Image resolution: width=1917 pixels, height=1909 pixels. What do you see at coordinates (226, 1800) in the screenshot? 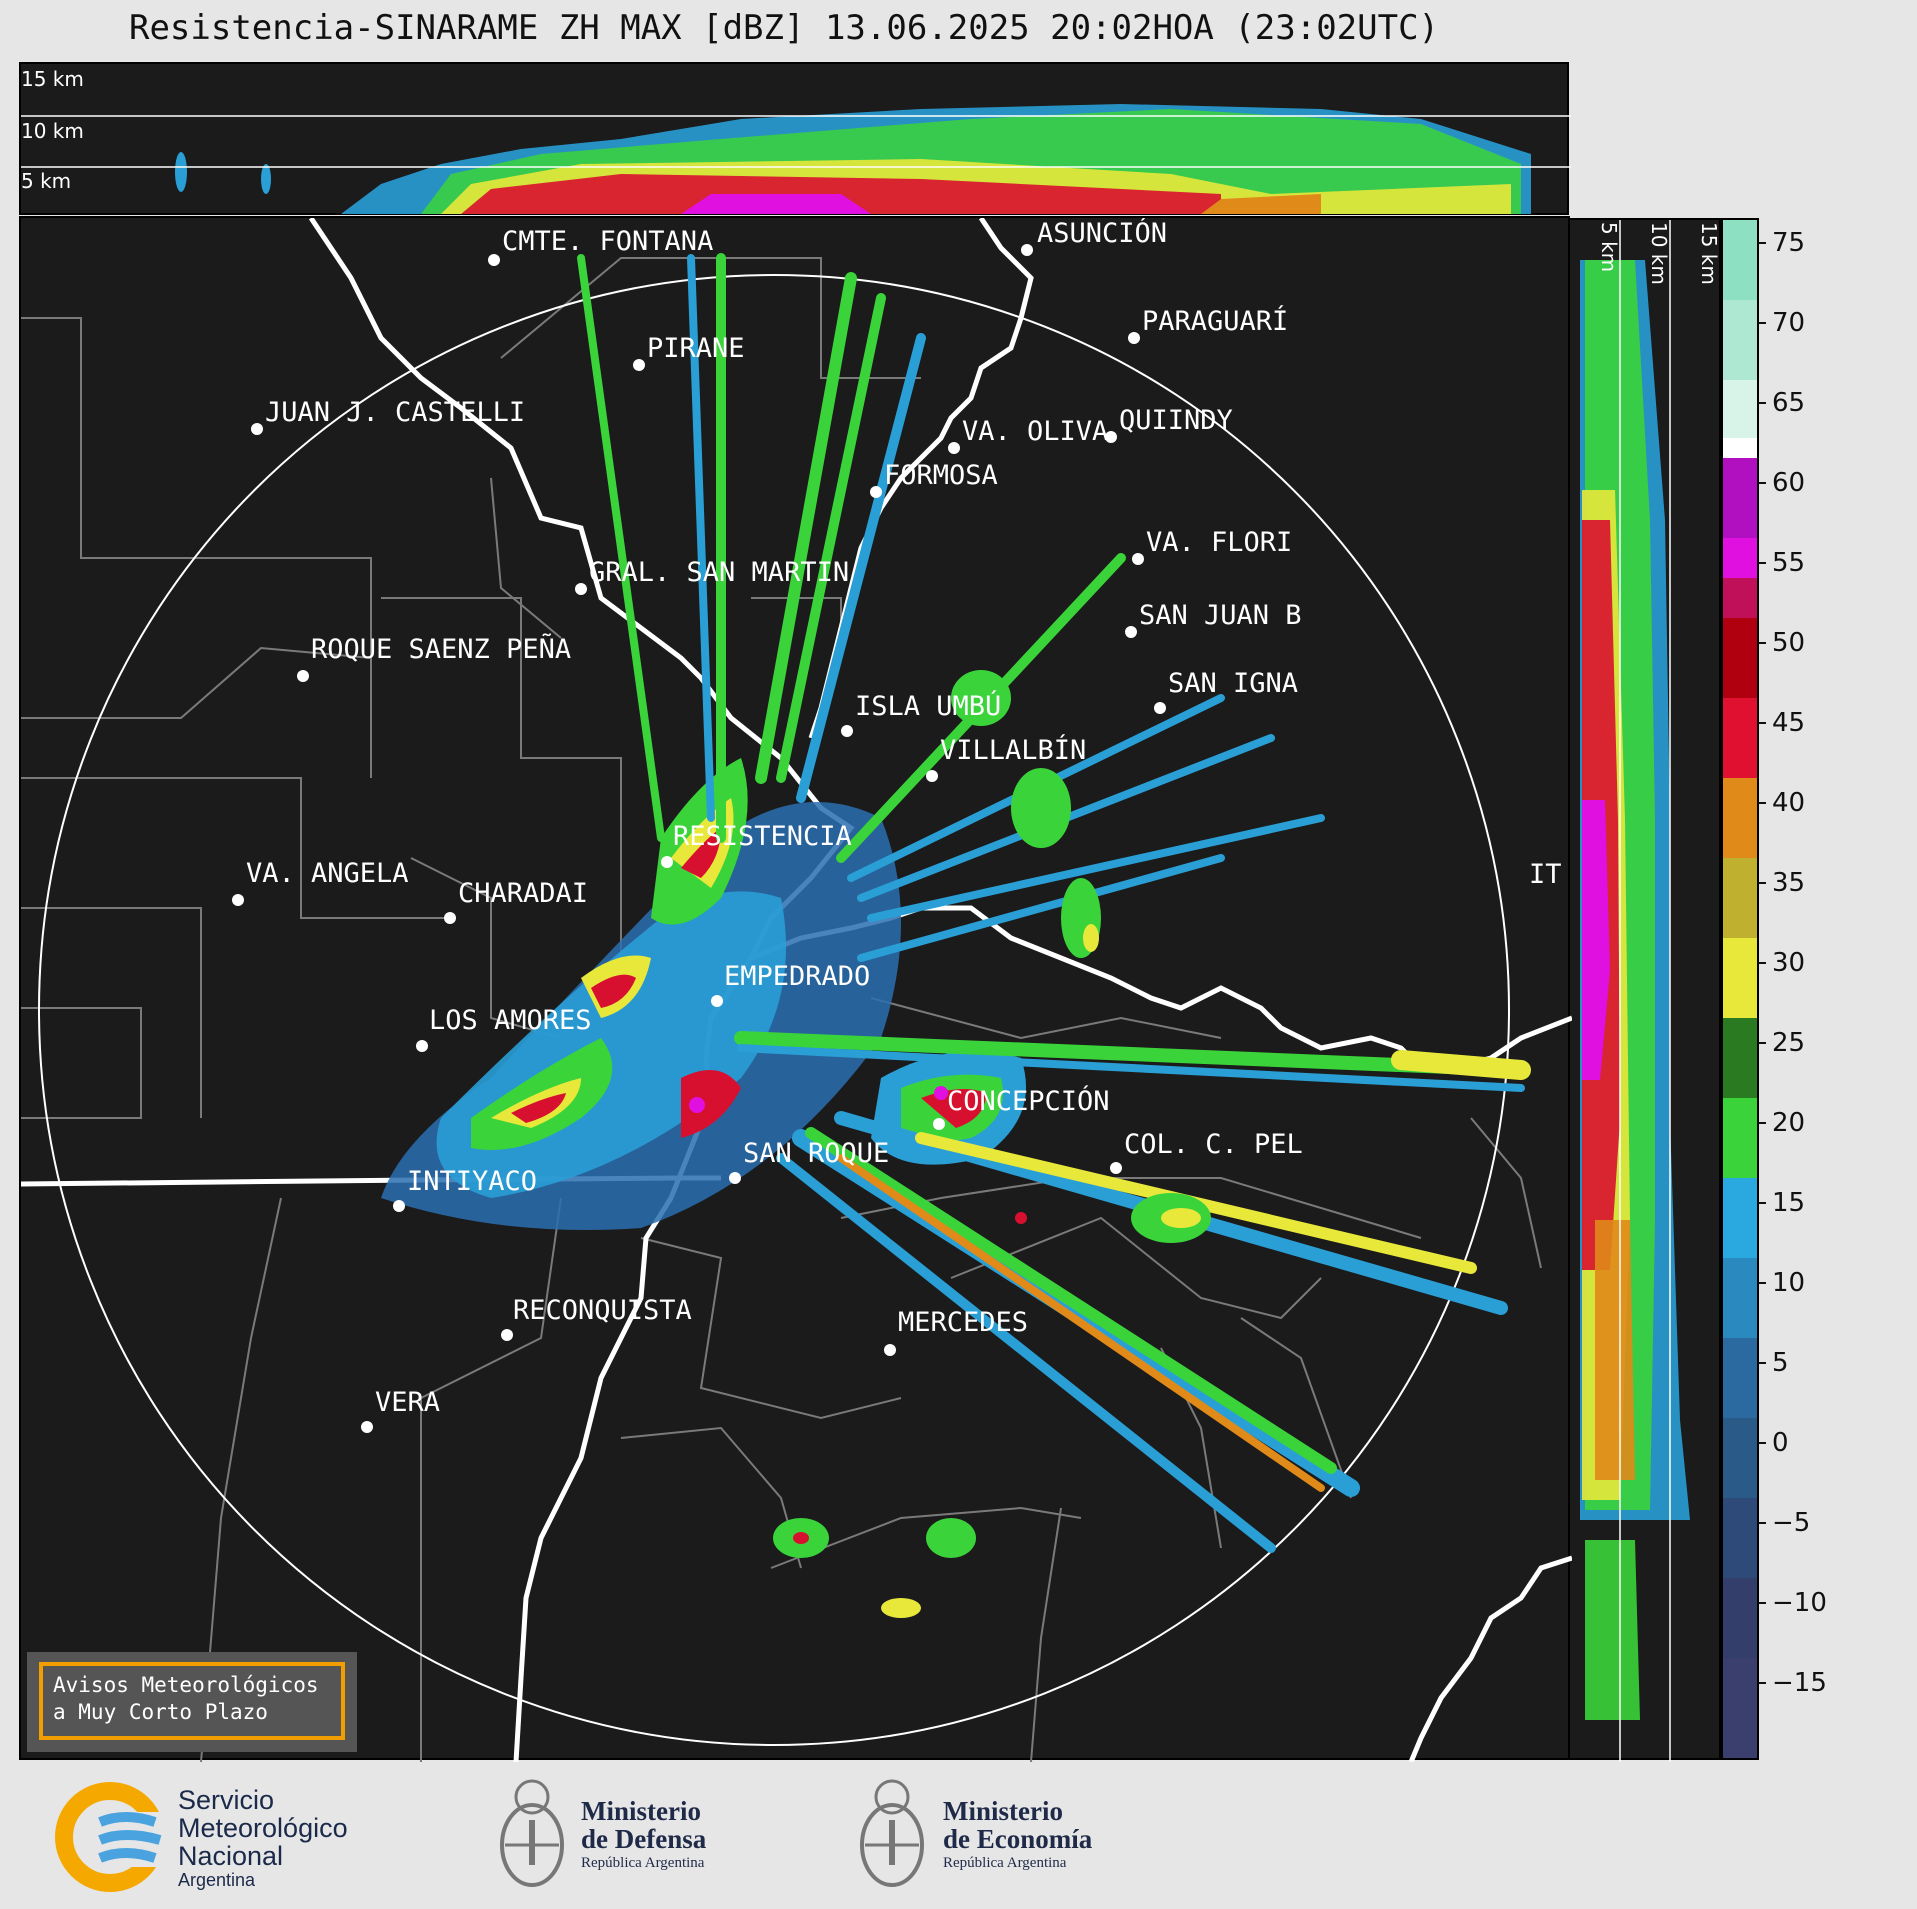
I see `smn-line-1: Servicio` at bounding box center [226, 1800].